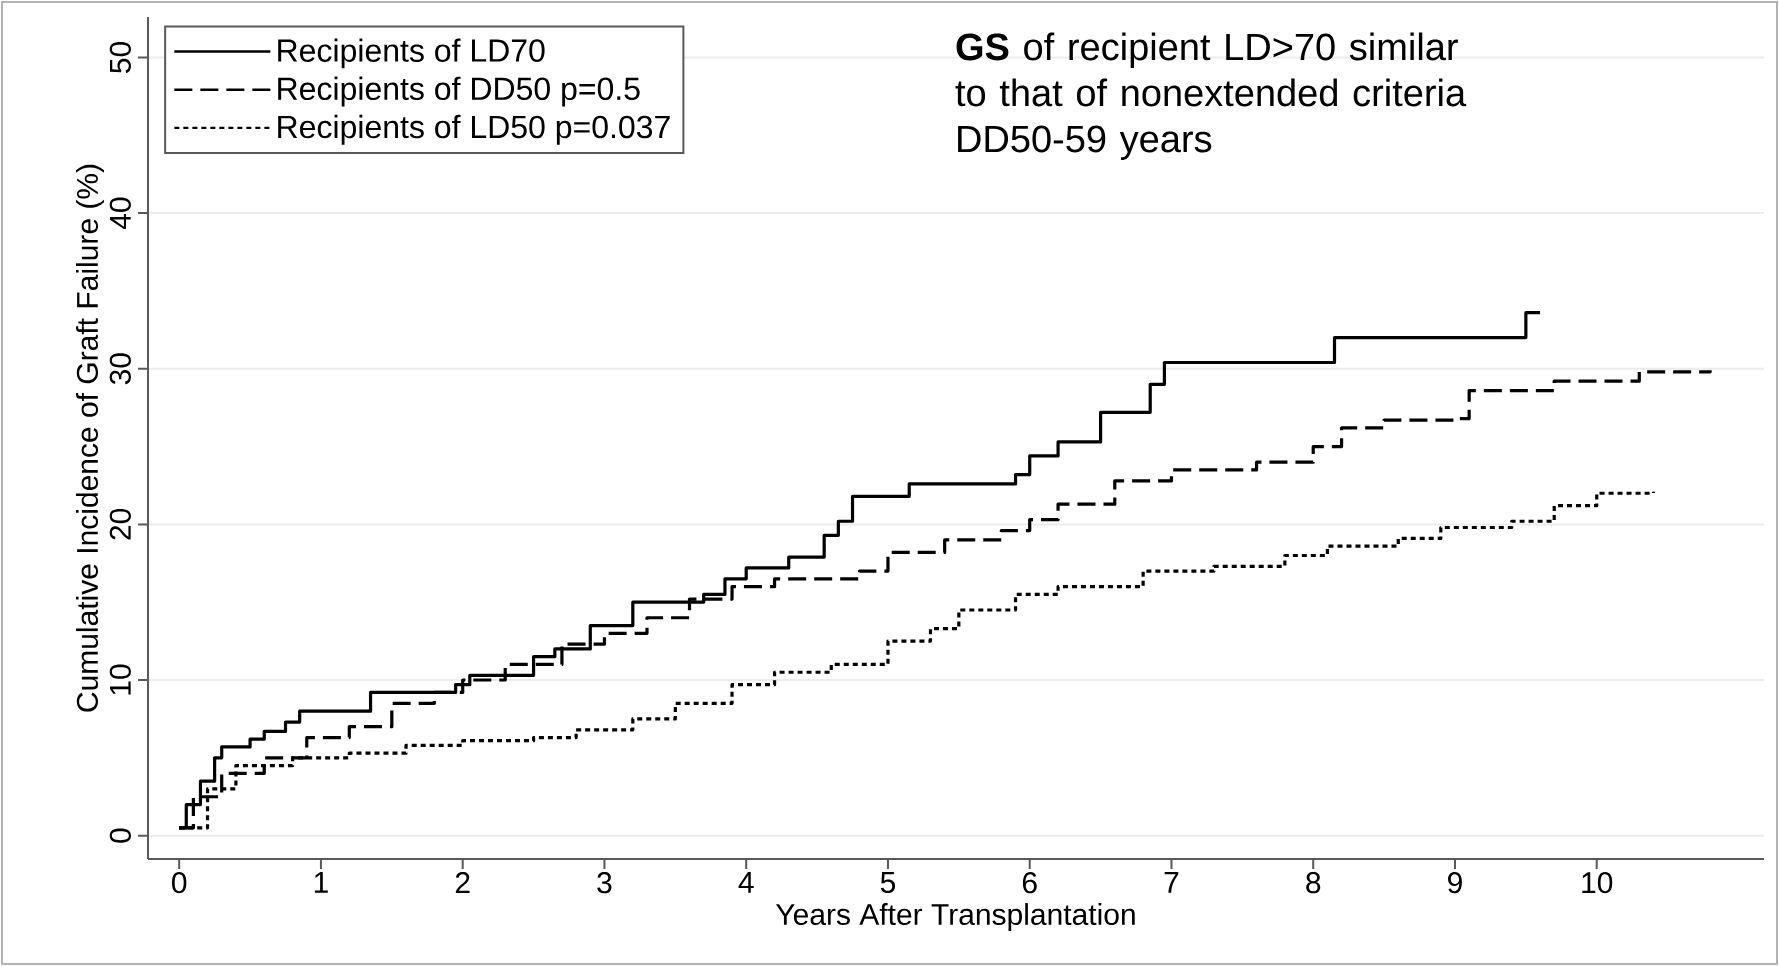 The width and height of the screenshot is (1779, 966). Describe the element at coordinates (1029, 883) in the screenshot. I see `x-tick-label: 6` at that location.